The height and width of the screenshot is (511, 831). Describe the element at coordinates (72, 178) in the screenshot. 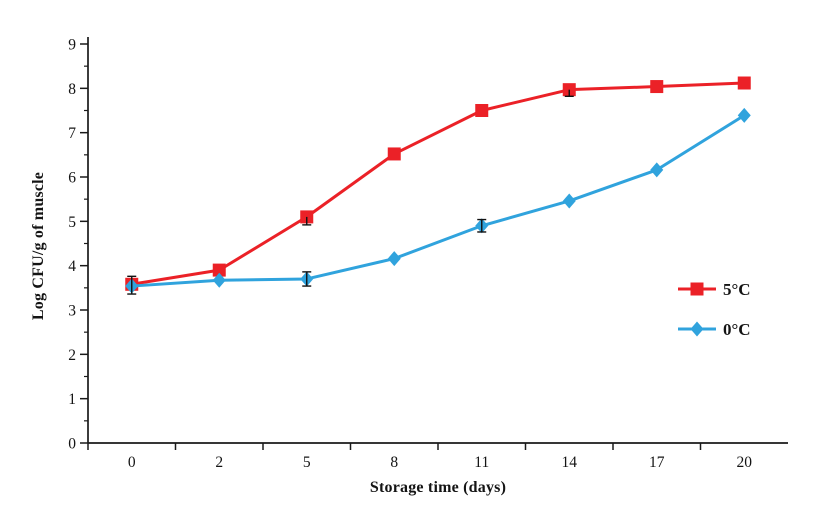

I see `y-tick-label: 6` at that location.